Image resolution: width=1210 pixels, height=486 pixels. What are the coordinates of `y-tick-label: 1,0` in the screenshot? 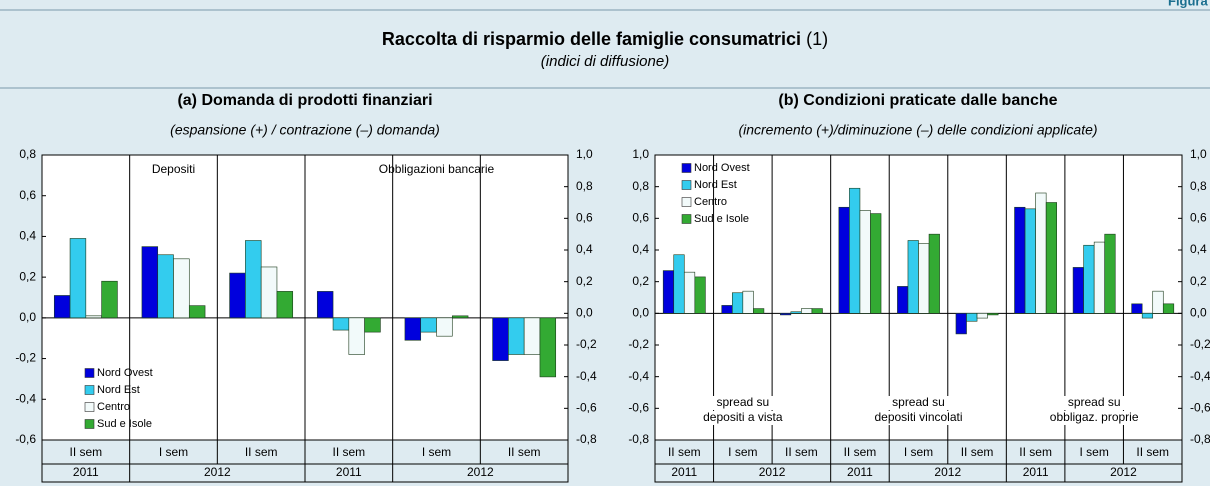 It's located at (640, 154).